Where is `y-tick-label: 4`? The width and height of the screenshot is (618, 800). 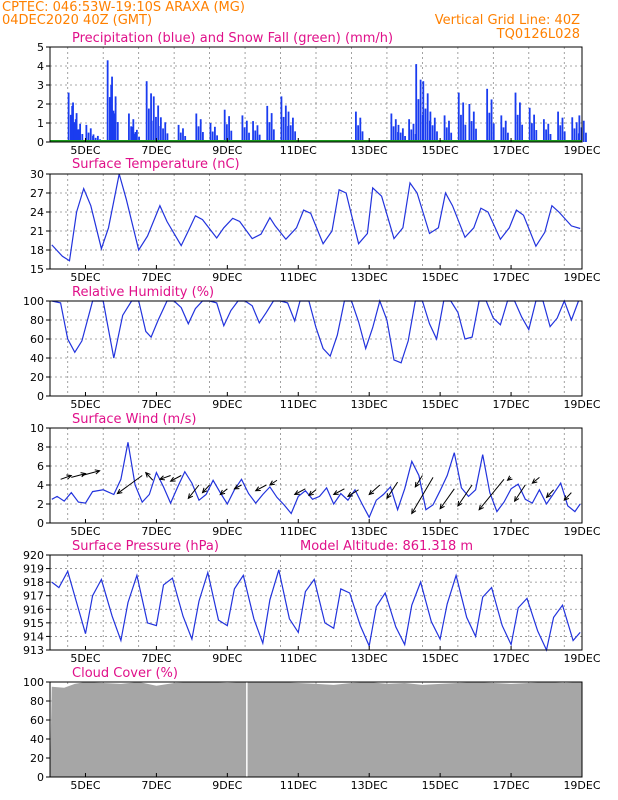 y-tick-label: 4 is located at coordinates (40, 485).